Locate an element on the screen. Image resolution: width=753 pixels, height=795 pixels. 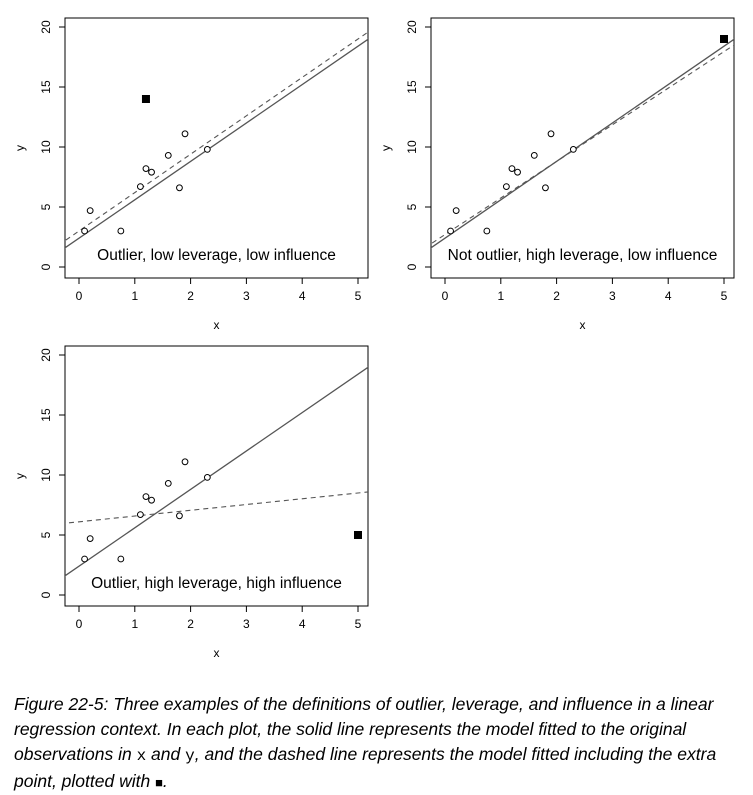
caption-x-var: x is located at coordinates (141, 755).